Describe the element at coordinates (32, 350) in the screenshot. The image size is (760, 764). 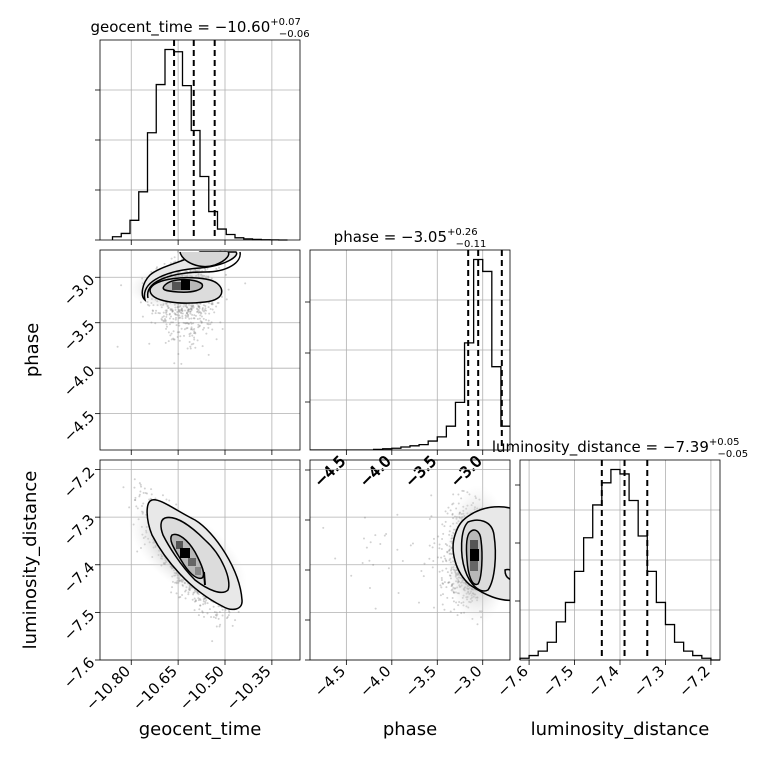
I see `ylabel-phase: phase` at that location.